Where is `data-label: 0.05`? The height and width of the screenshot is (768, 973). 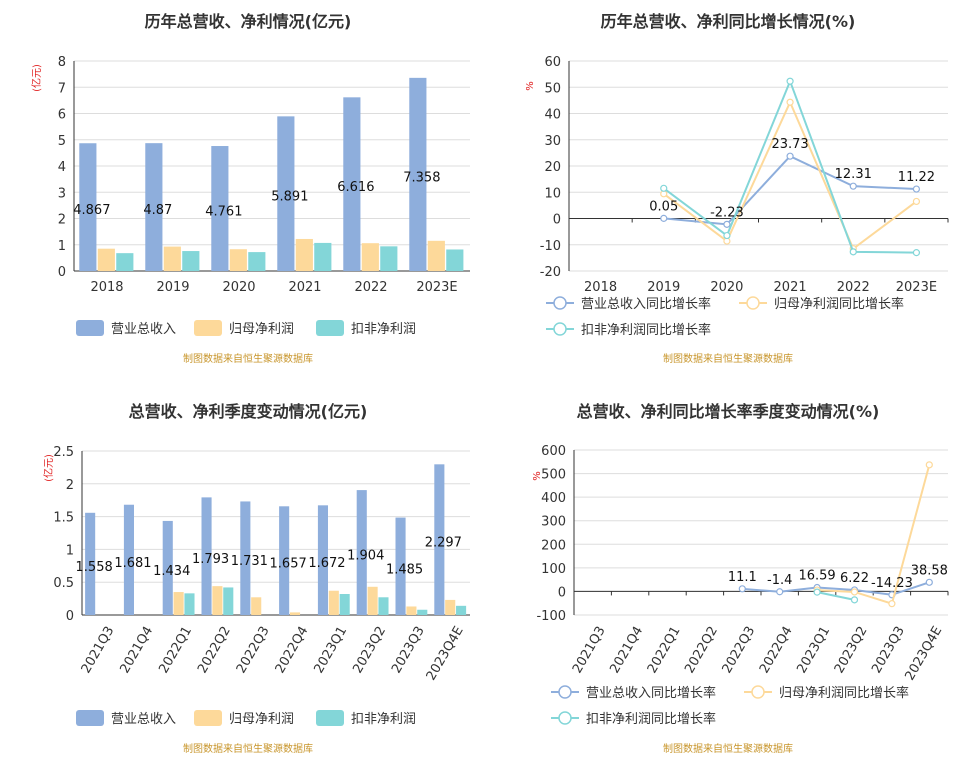 data-label: 0.05 is located at coordinates (663, 206).